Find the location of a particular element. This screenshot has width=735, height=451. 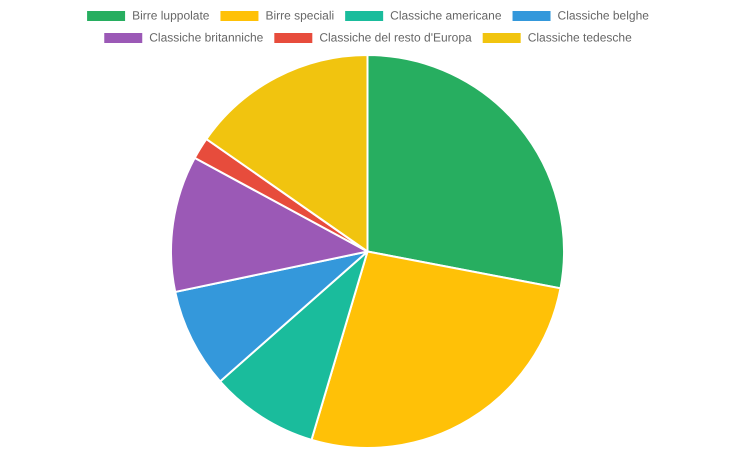

legend-label: Classiche americane is located at coordinates (446, 15).